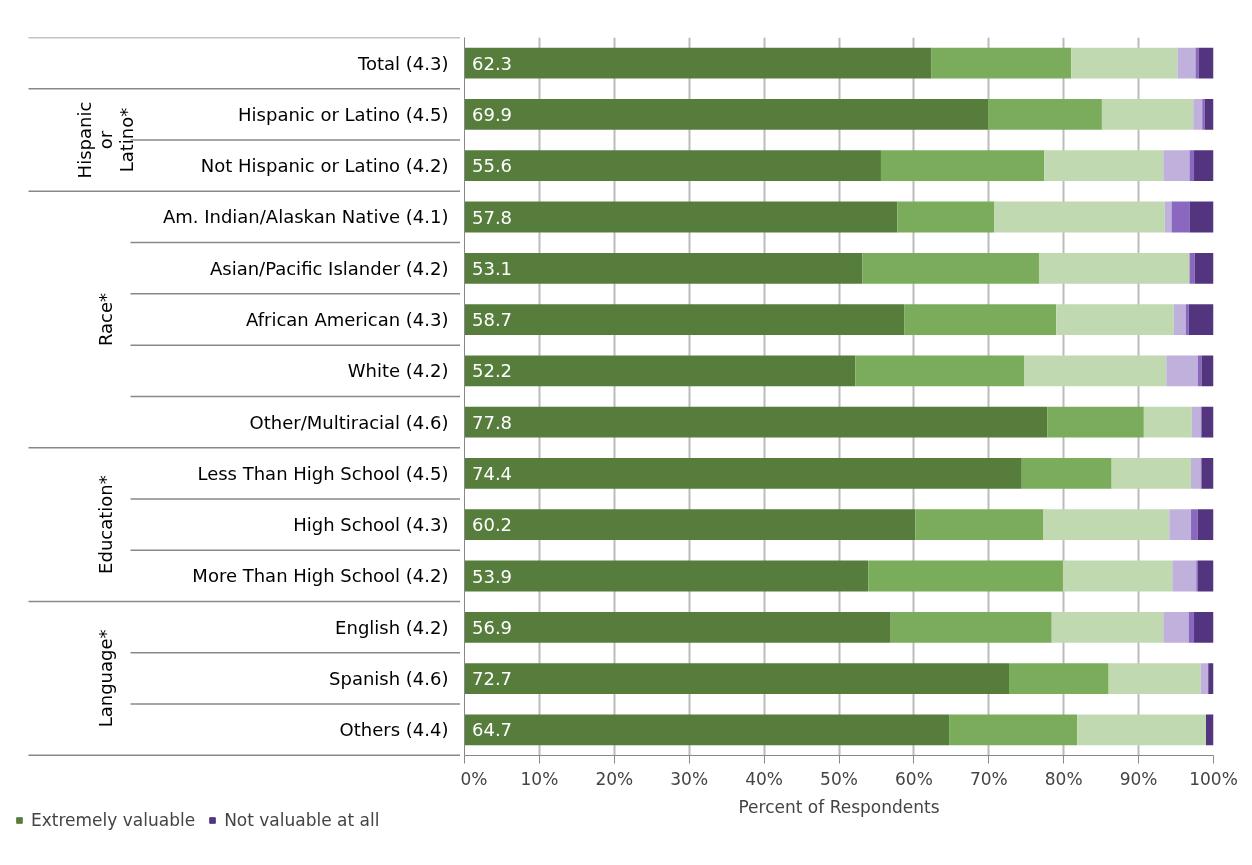 The image size is (1252, 865). Describe the element at coordinates (492, 576) in the screenshot. I see `data-label: 53.9` at that location.